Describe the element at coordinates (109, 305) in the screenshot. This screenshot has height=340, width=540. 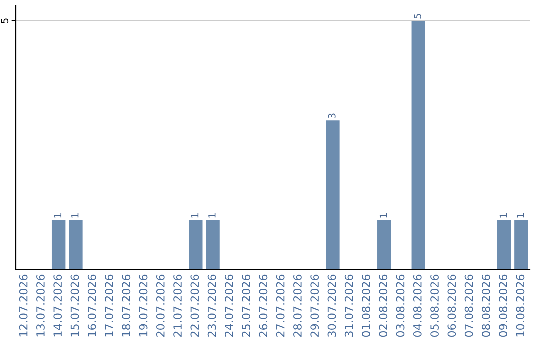
I see `x-tick-label: 17.07.2026` at that location.